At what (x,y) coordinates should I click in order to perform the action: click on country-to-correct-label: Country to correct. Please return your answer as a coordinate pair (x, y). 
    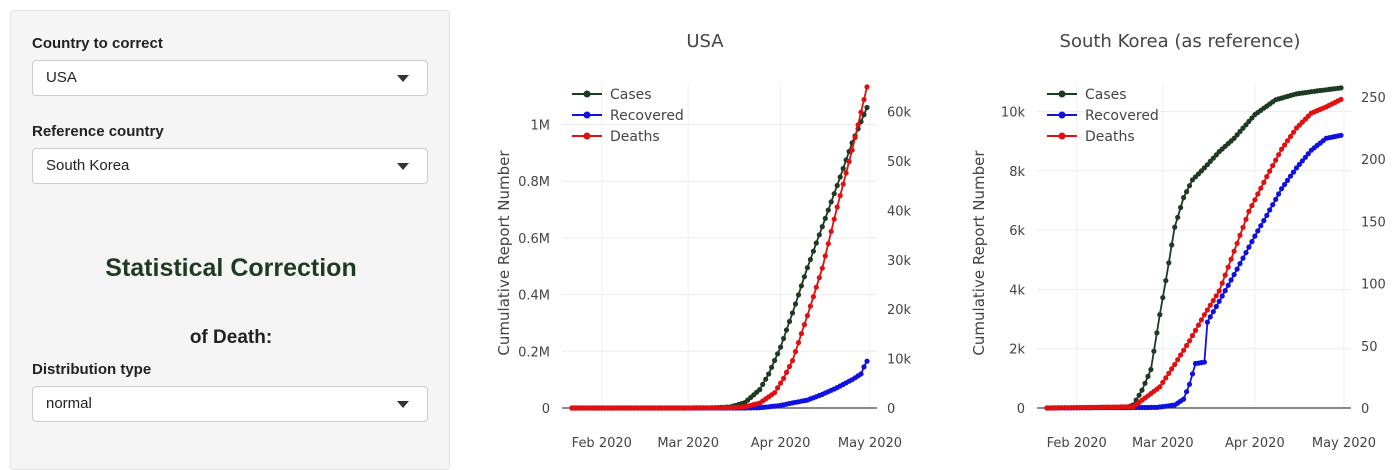
    Looking at the image, I should click on (97, 43).